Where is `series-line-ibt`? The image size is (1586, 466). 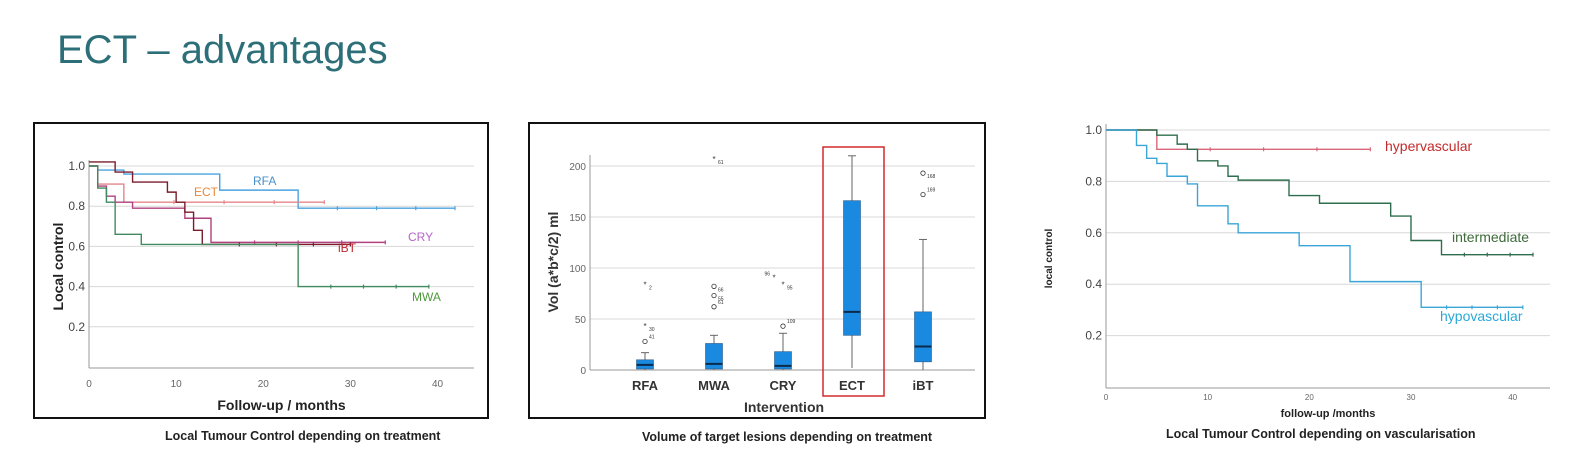 series-line-ibt is located at coordinates (220, 203).